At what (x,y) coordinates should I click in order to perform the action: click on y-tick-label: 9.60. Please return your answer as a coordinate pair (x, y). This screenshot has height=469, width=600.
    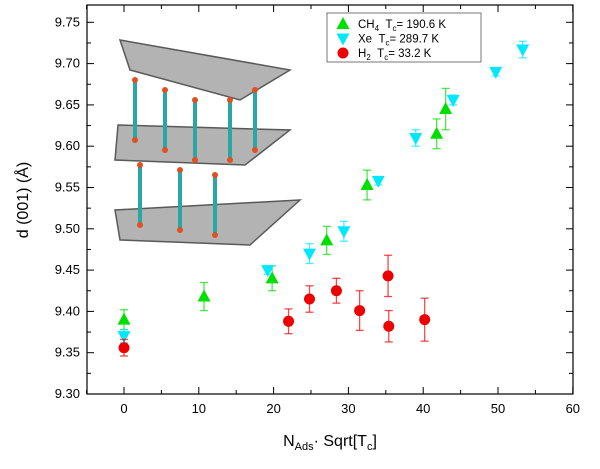
    Looking at the image, I should click on (67, 145).